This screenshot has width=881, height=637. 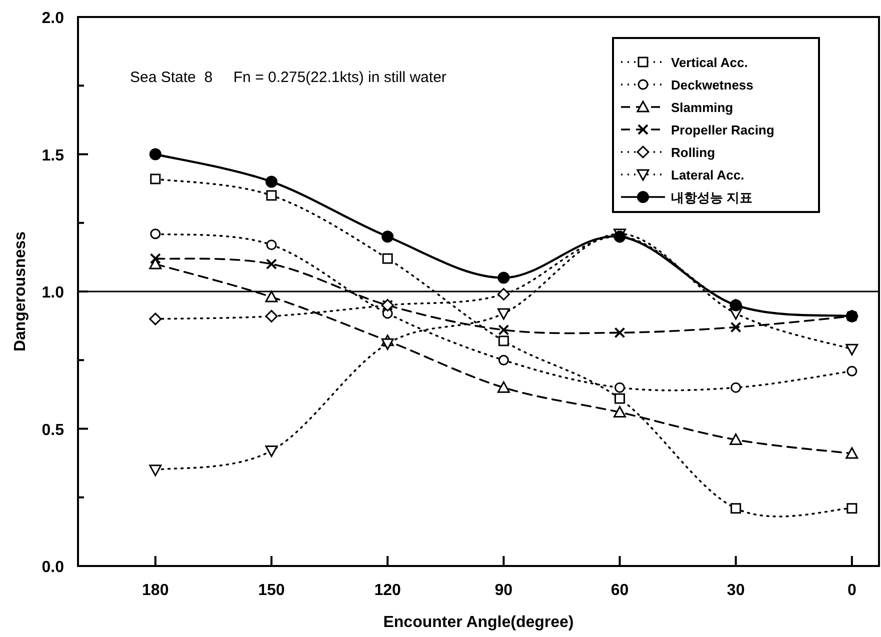 I want to click on x-tick-label: 150, so click(x=271, y=590).